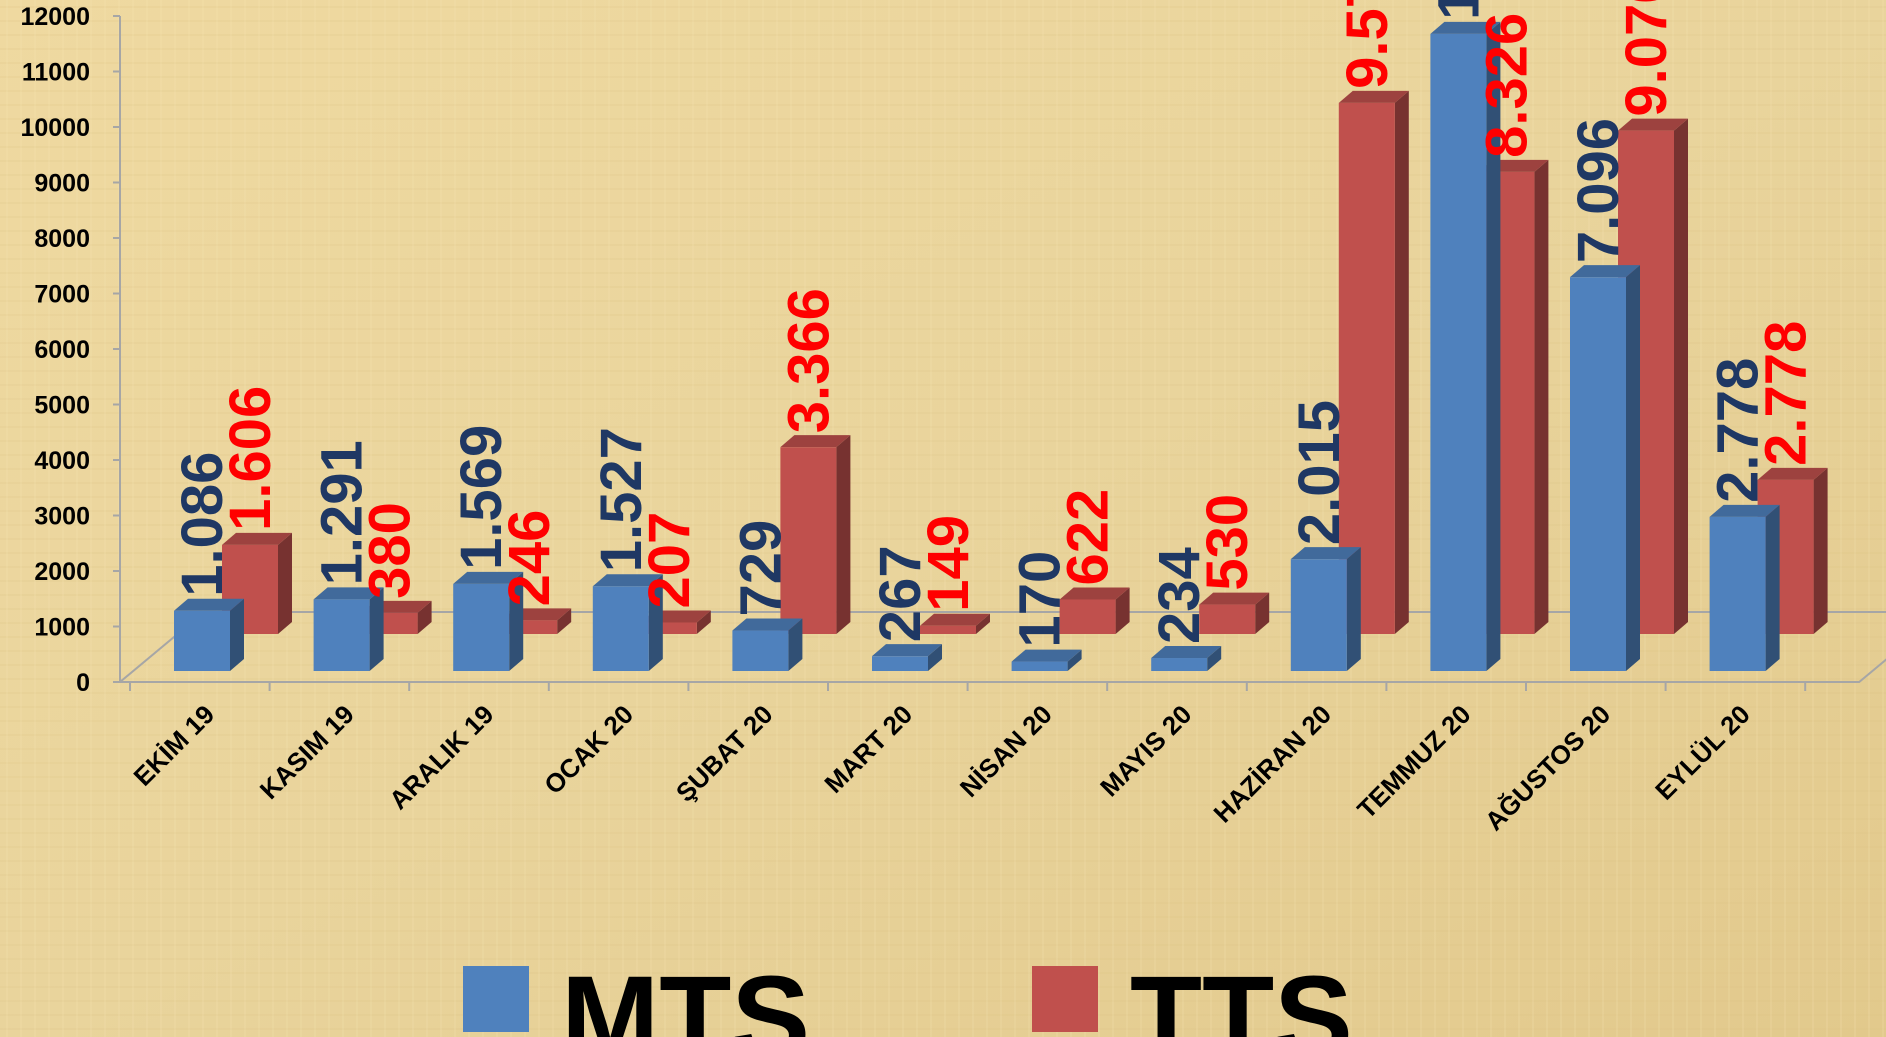  I want to click on data-label: 3.366, so click(808, 360).